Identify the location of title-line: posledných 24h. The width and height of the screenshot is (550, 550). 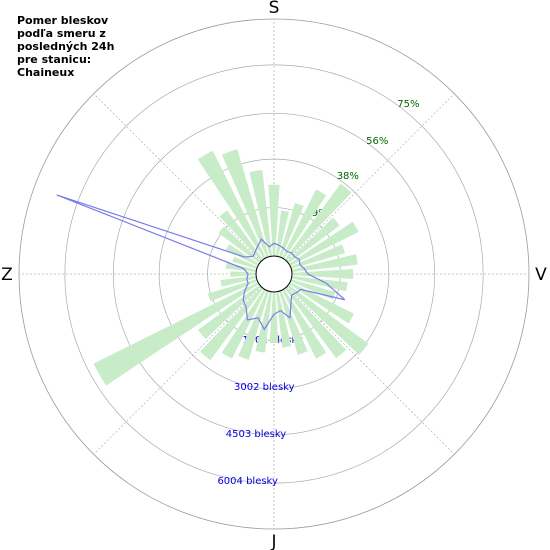
(66, 46).